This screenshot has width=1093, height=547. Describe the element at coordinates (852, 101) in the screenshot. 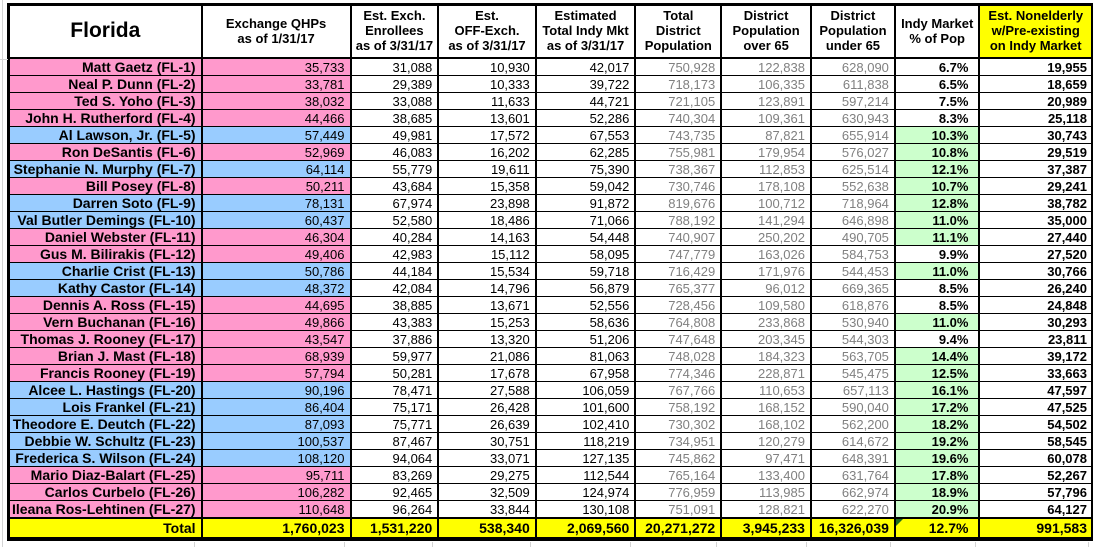

I see `cell-pop-under-65: 597,214` at that location.